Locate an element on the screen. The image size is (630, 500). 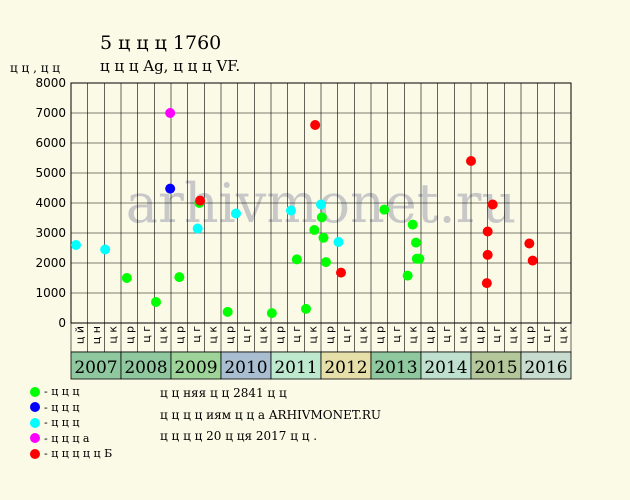
legend-label-4: - ц ц ц а is located at coordinates (67, 438).